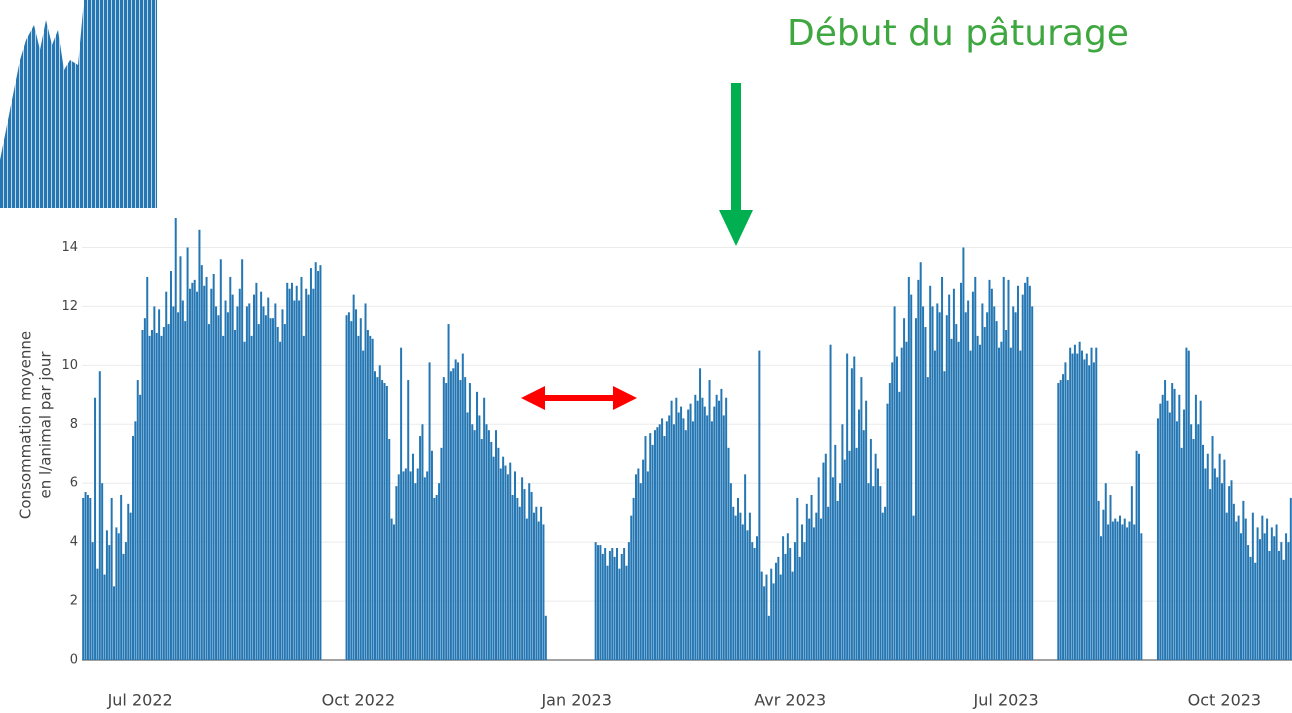 Image resolution: width=1292 pixels, height=713 pixels. Describe the element at coordinates (790, 700) in the screenshot. I see `x-tick-label: Avr 2023` at that location.